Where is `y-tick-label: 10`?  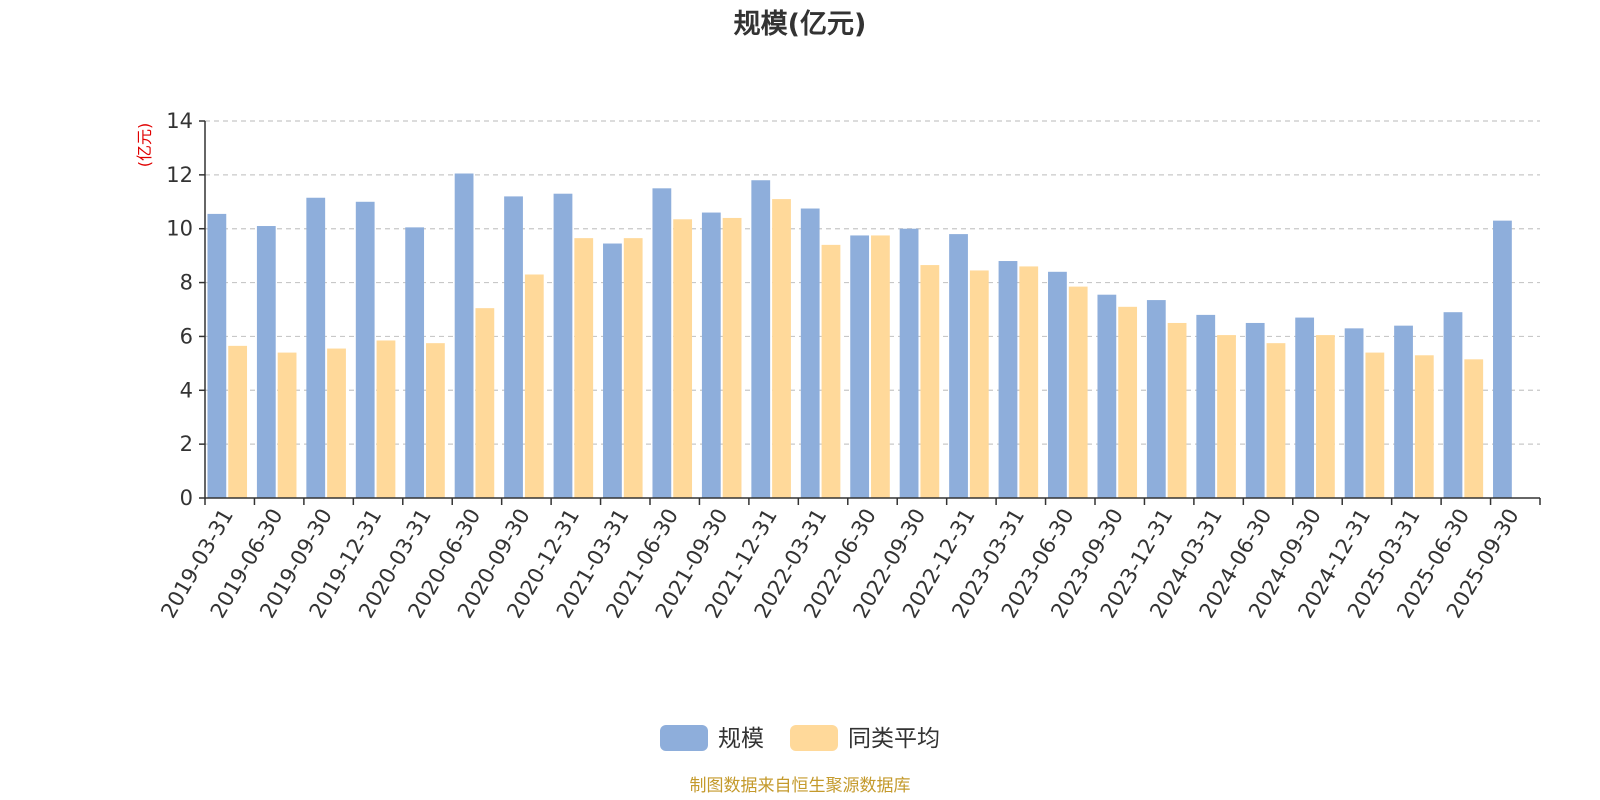 y-tick-label: 10 is located at coordinates (179, 229).